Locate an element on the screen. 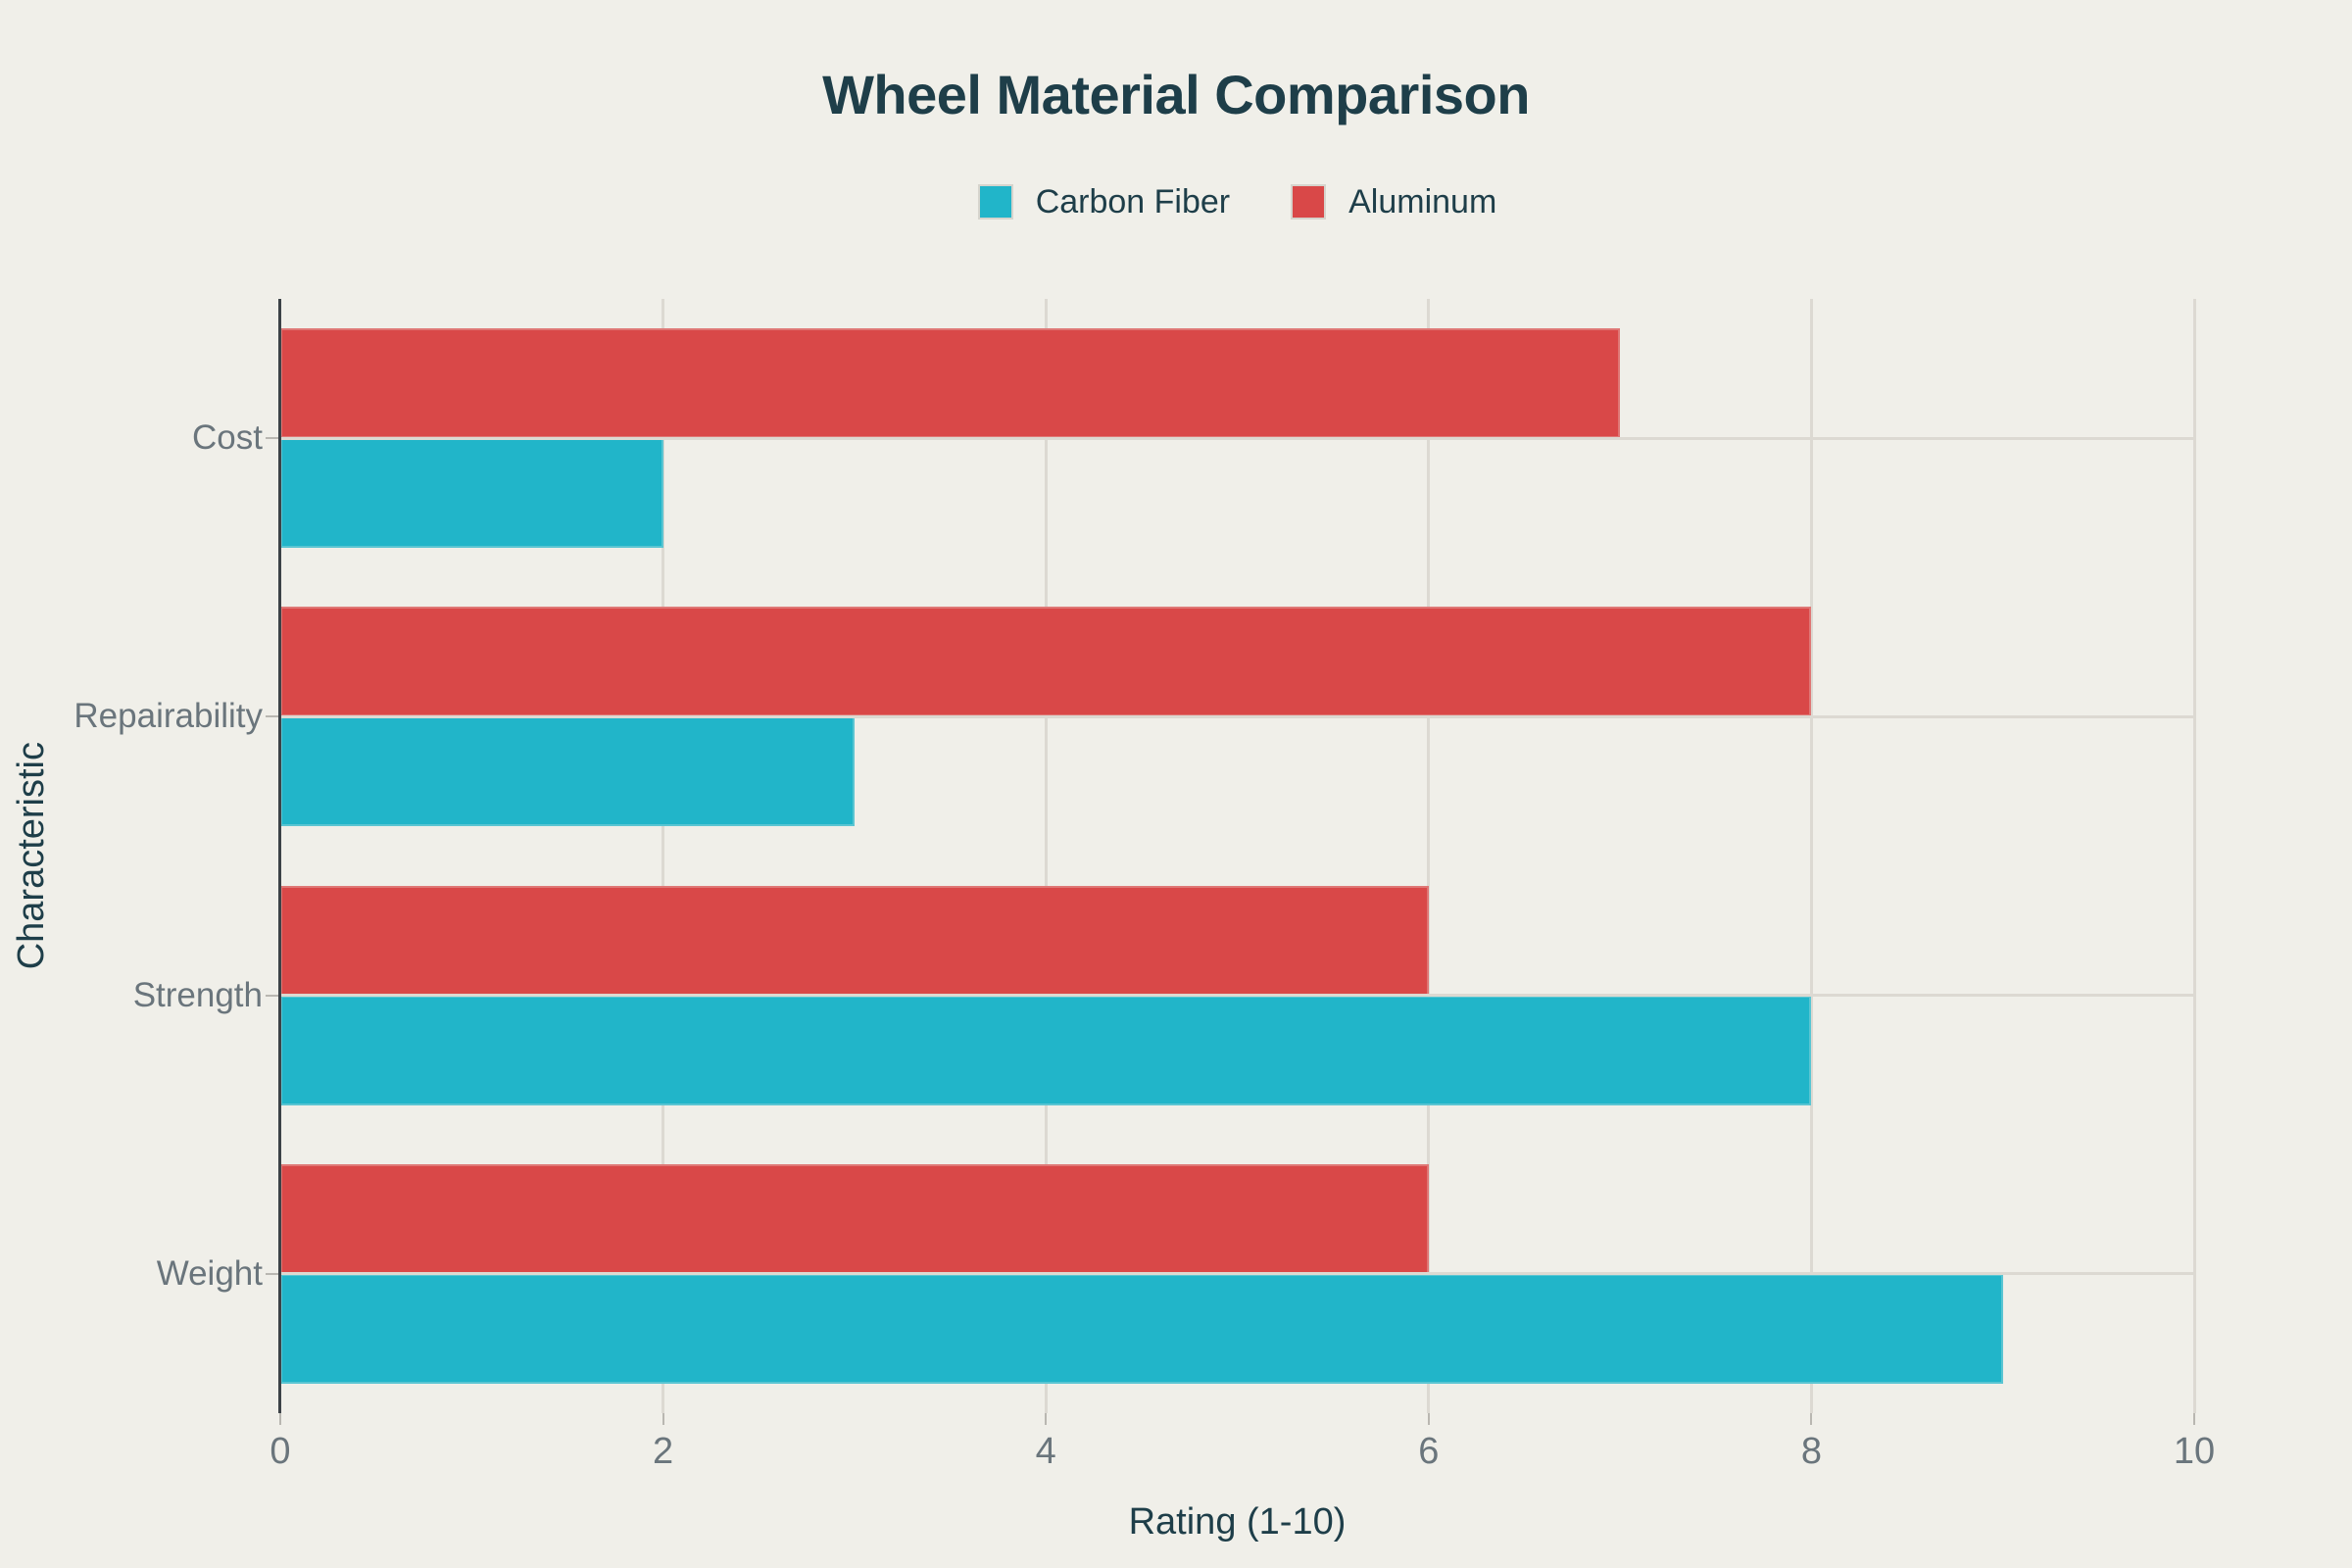  bar-carbon-fiber-strength is located at coordinates (1046, 1050).